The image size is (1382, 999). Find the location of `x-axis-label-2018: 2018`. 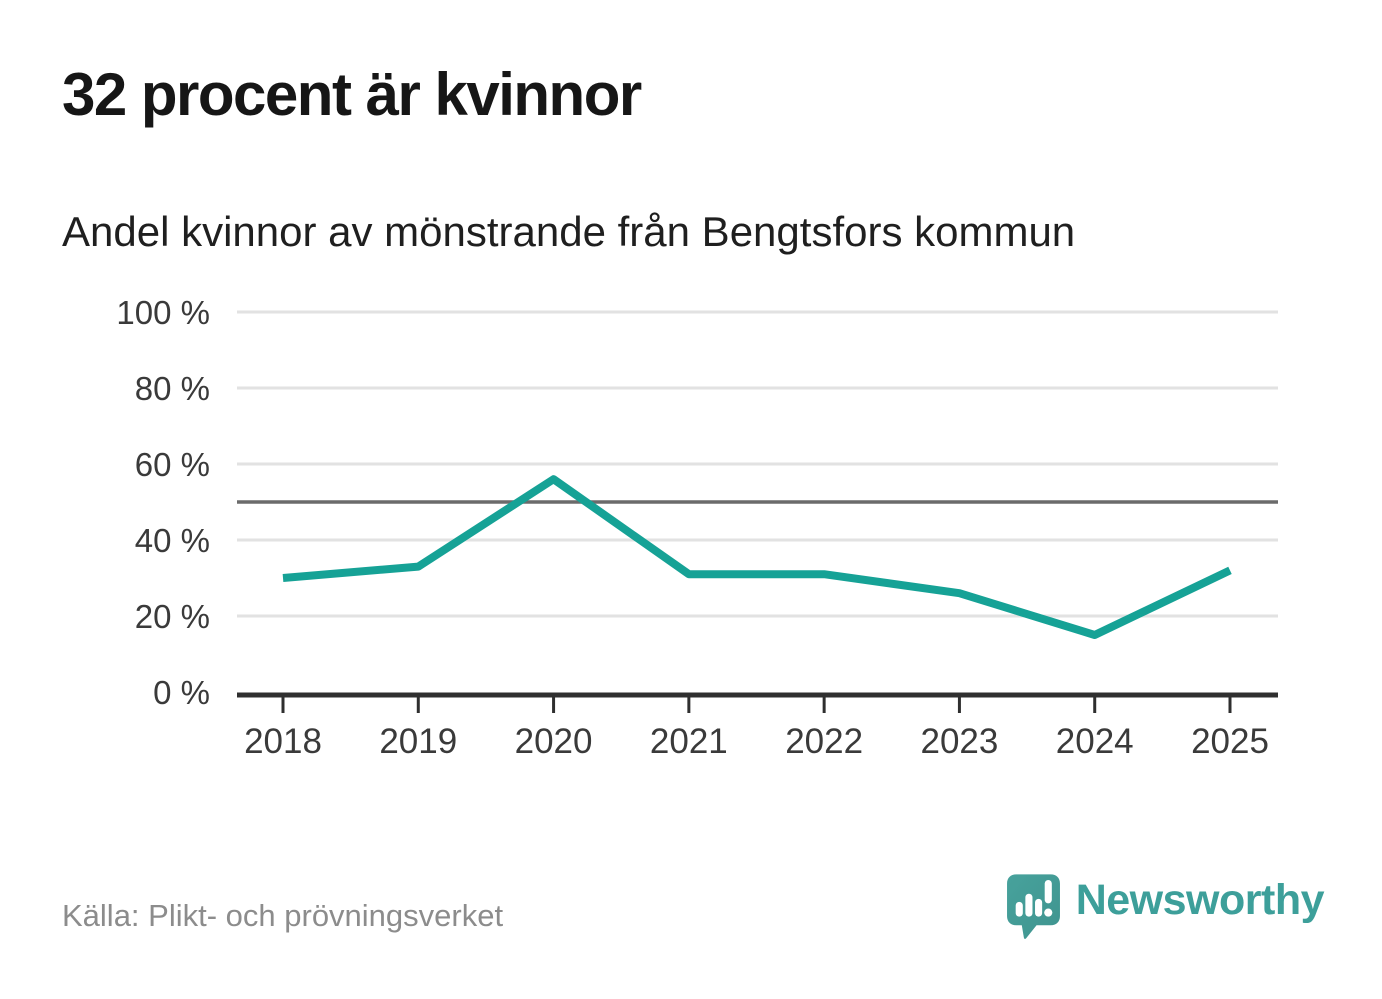

x-axis-label-2018: 2018 is located at coordinates (283, 741).